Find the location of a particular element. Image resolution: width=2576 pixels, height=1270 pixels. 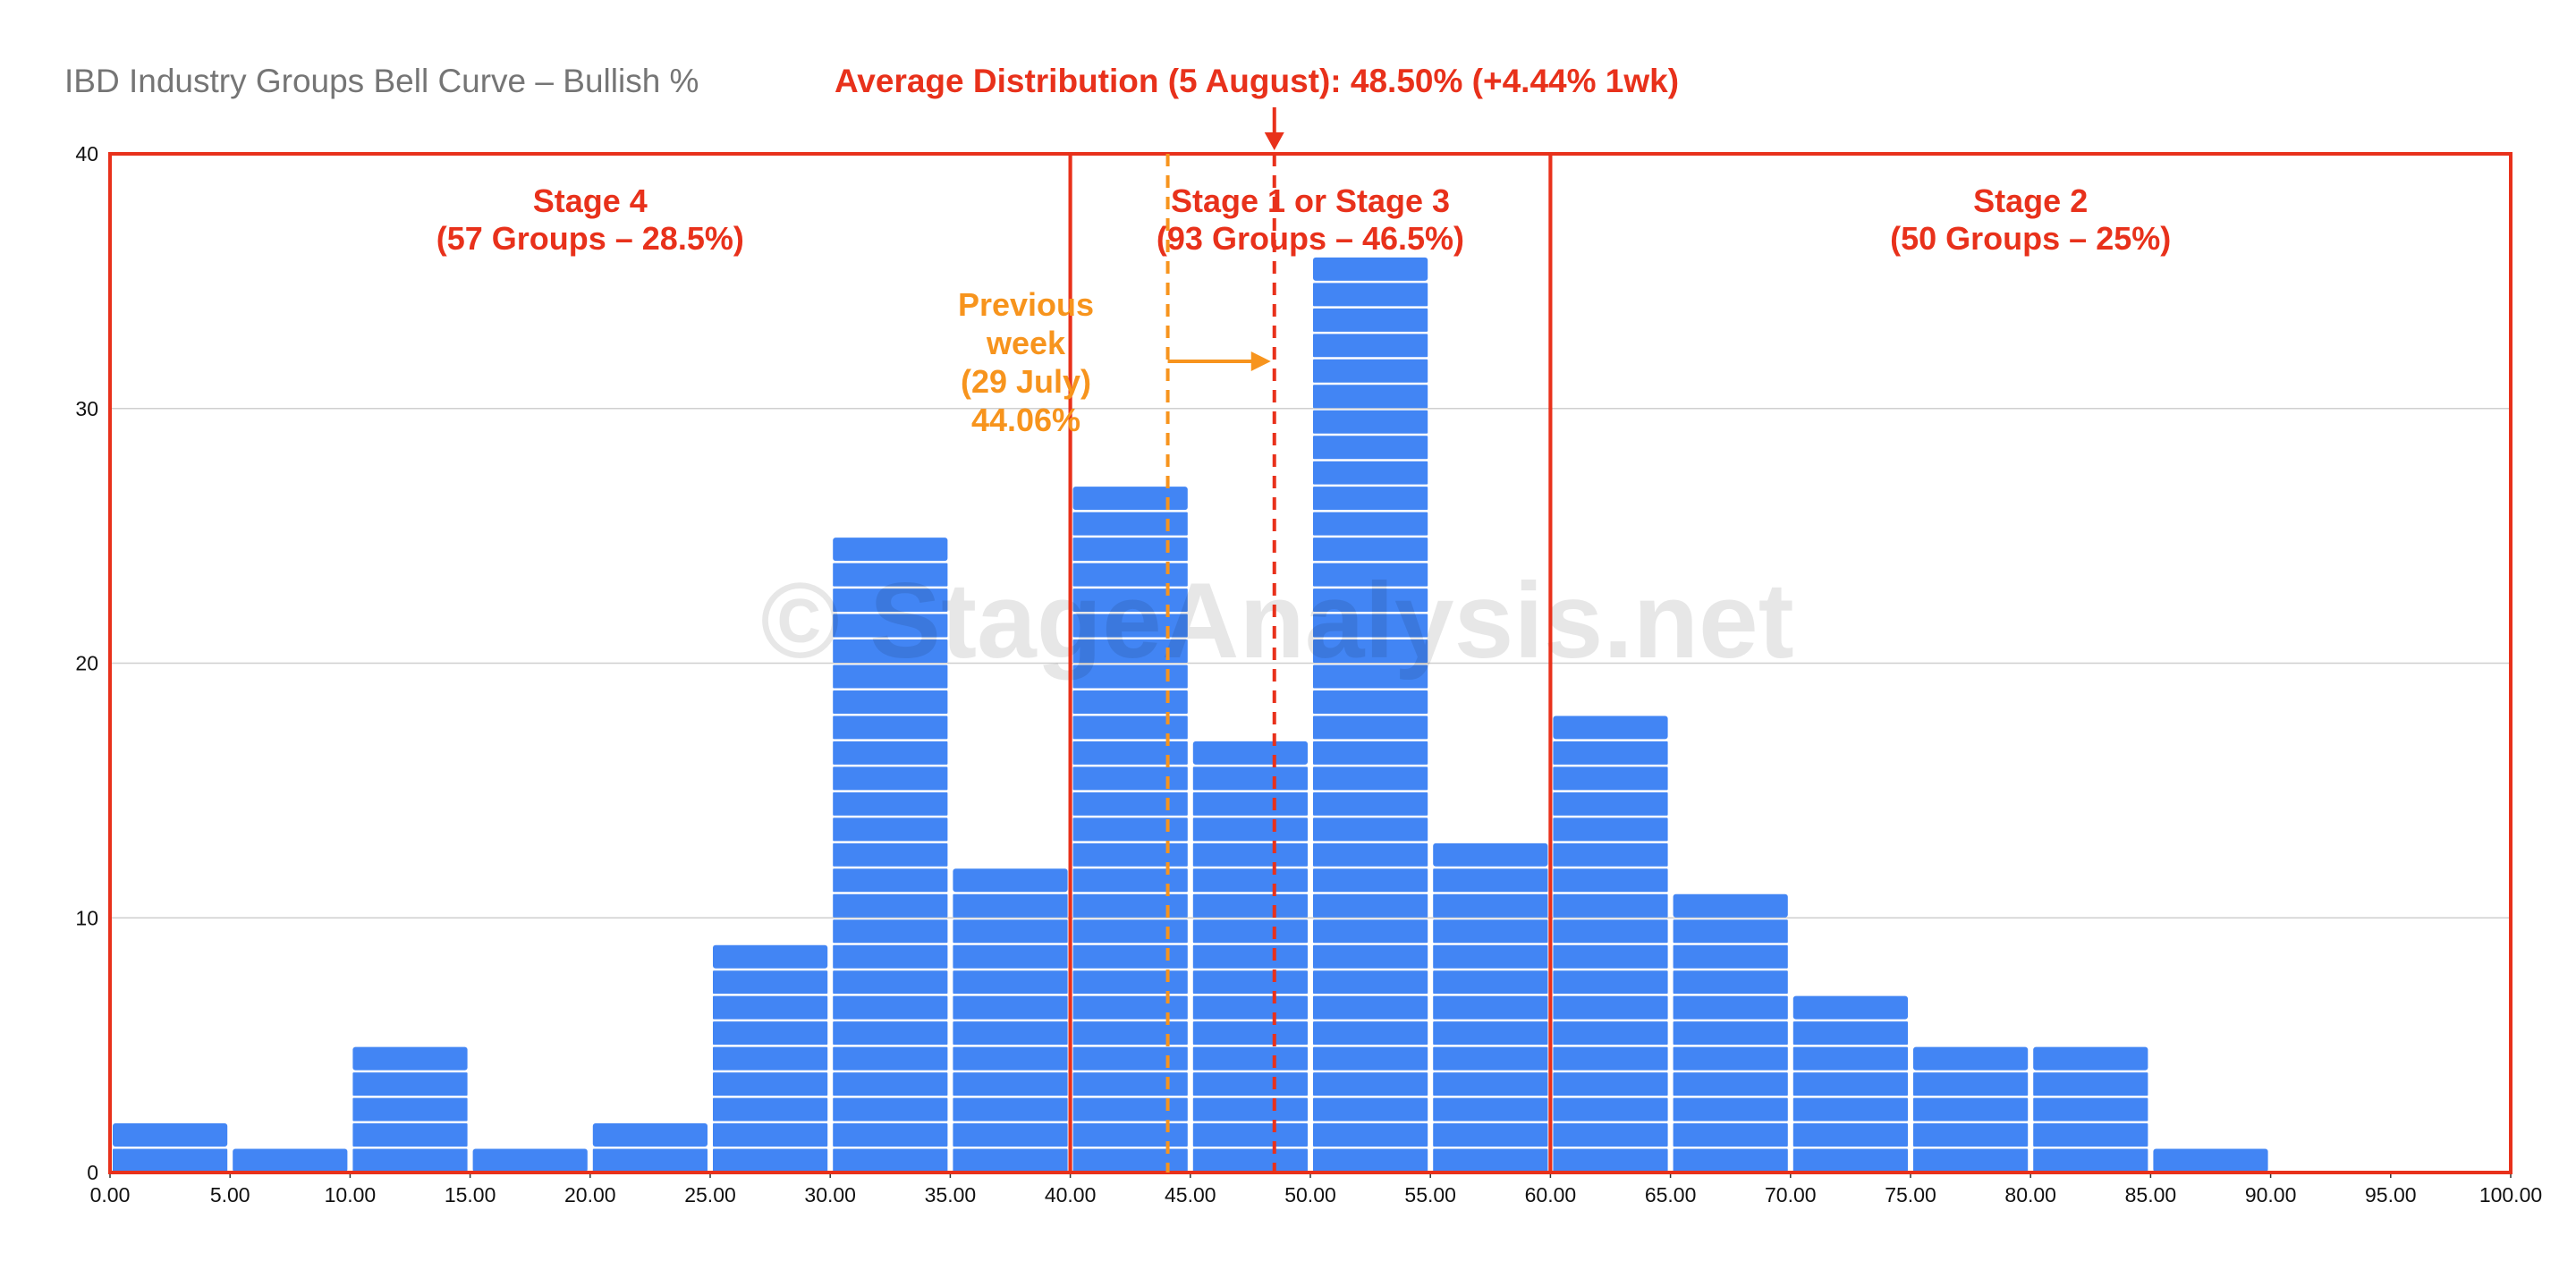

x-tick-label: 100.00 is located at coordinates (2510, 1195).